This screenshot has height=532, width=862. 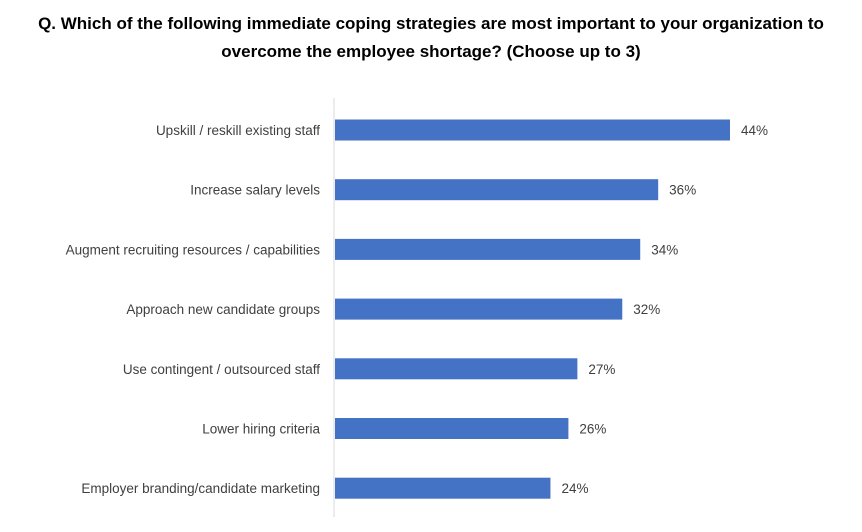 I want to click on data-label: 26%, so click(x=592, y=429).